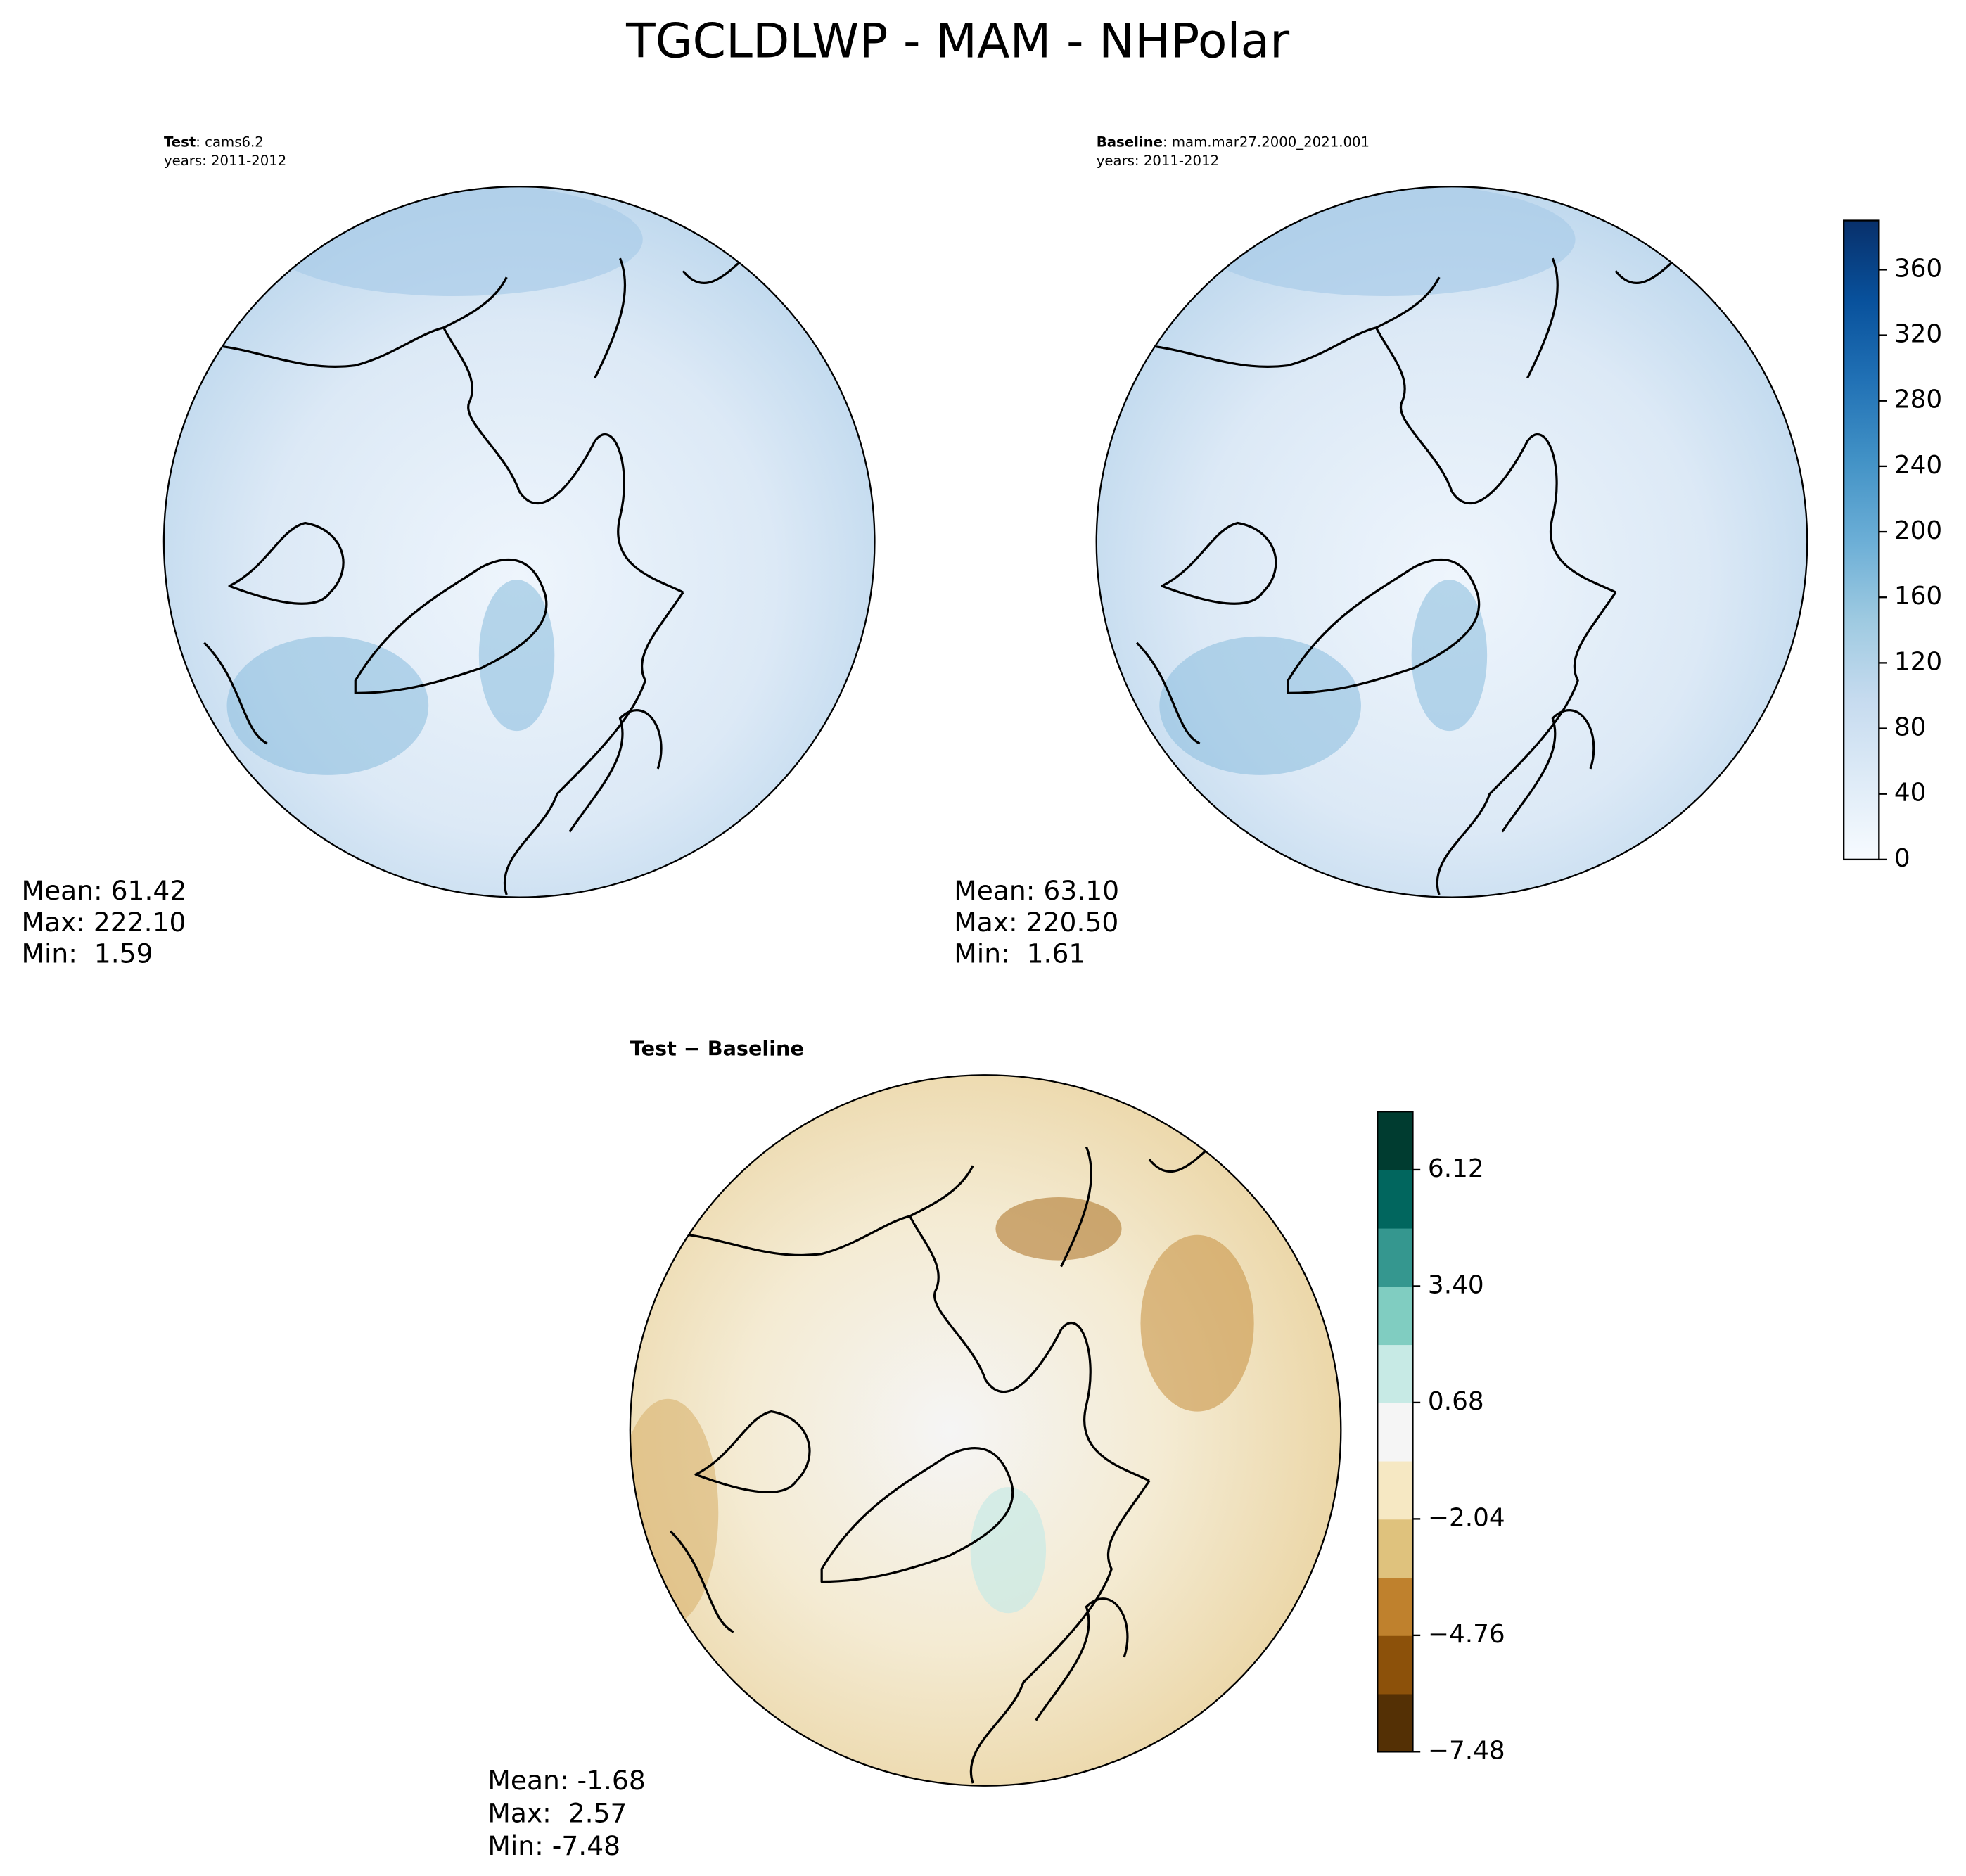  I want to click on stat-text: Mean: 61.42, so click(103, 890).